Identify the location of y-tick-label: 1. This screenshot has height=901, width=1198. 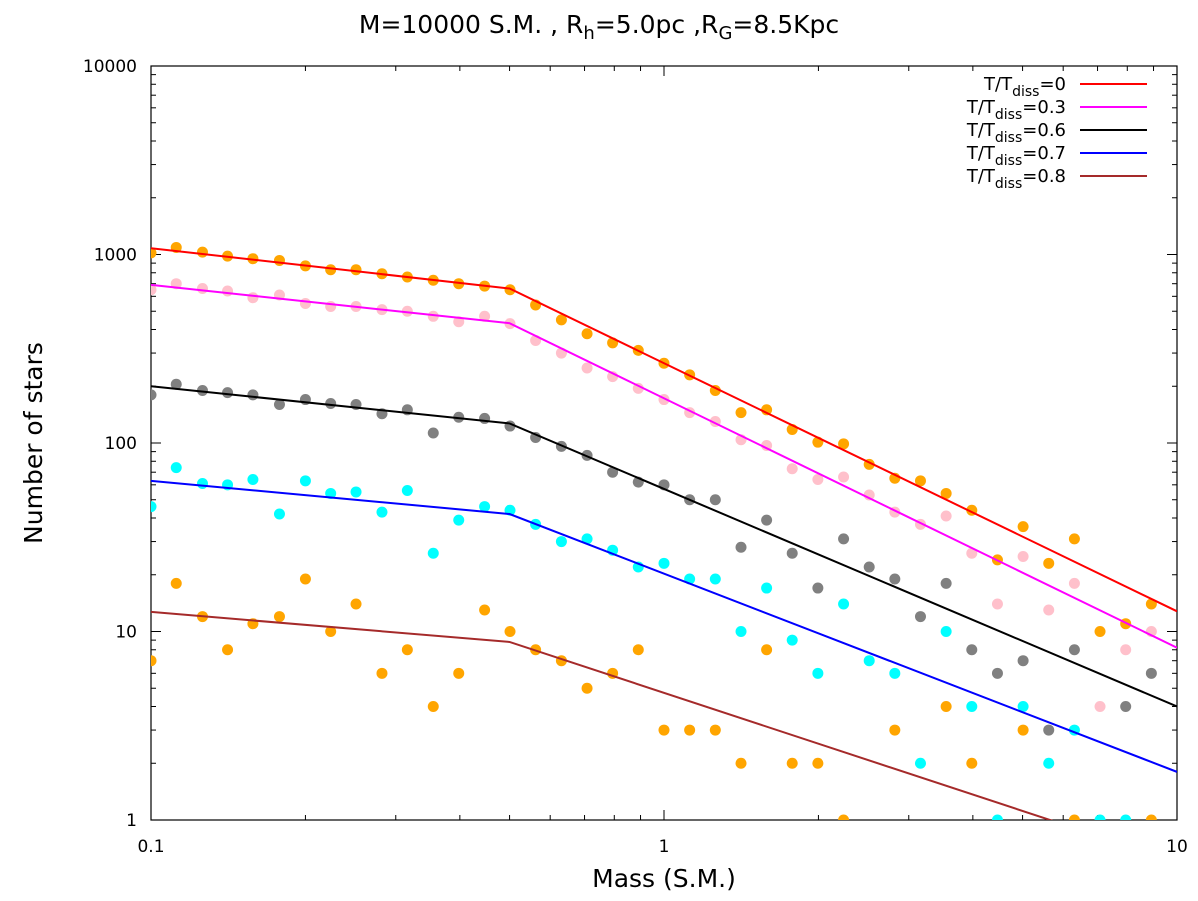
(131, 821).